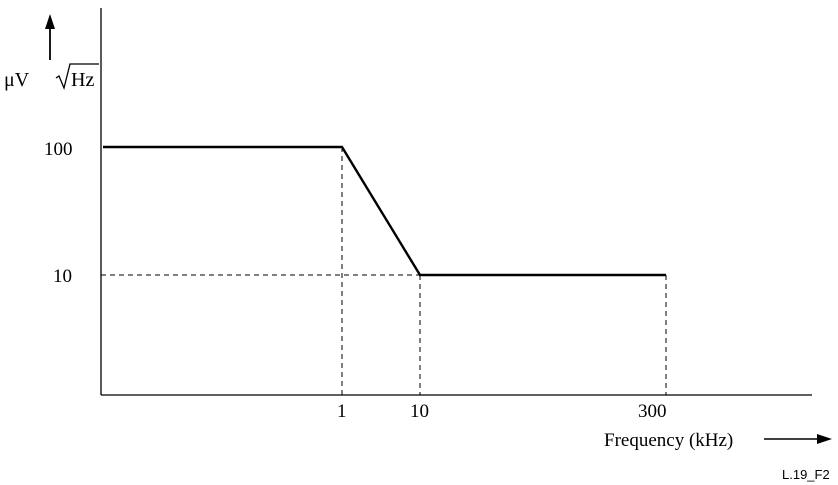 The width and height of the screenshot is (838, 485). Describe the element at coordinates (342, 411) in the screenshot. I see `x-tick-label-1: 1` at that location.